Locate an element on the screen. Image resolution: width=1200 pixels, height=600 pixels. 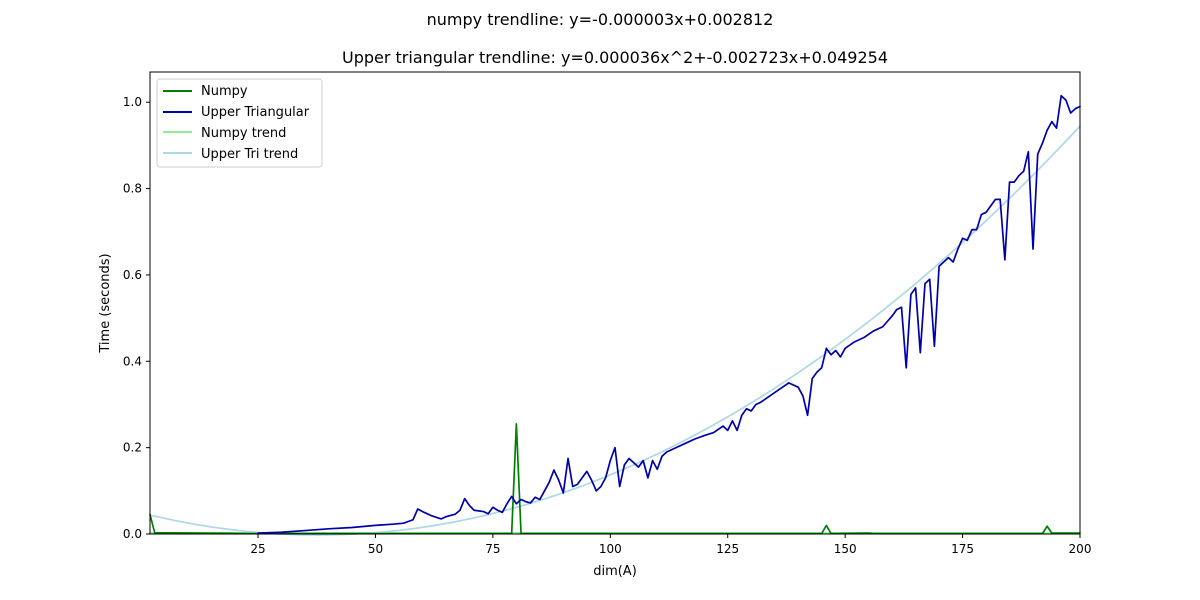
y-tick-label: 0.4 is located at coordinates (132, 361).